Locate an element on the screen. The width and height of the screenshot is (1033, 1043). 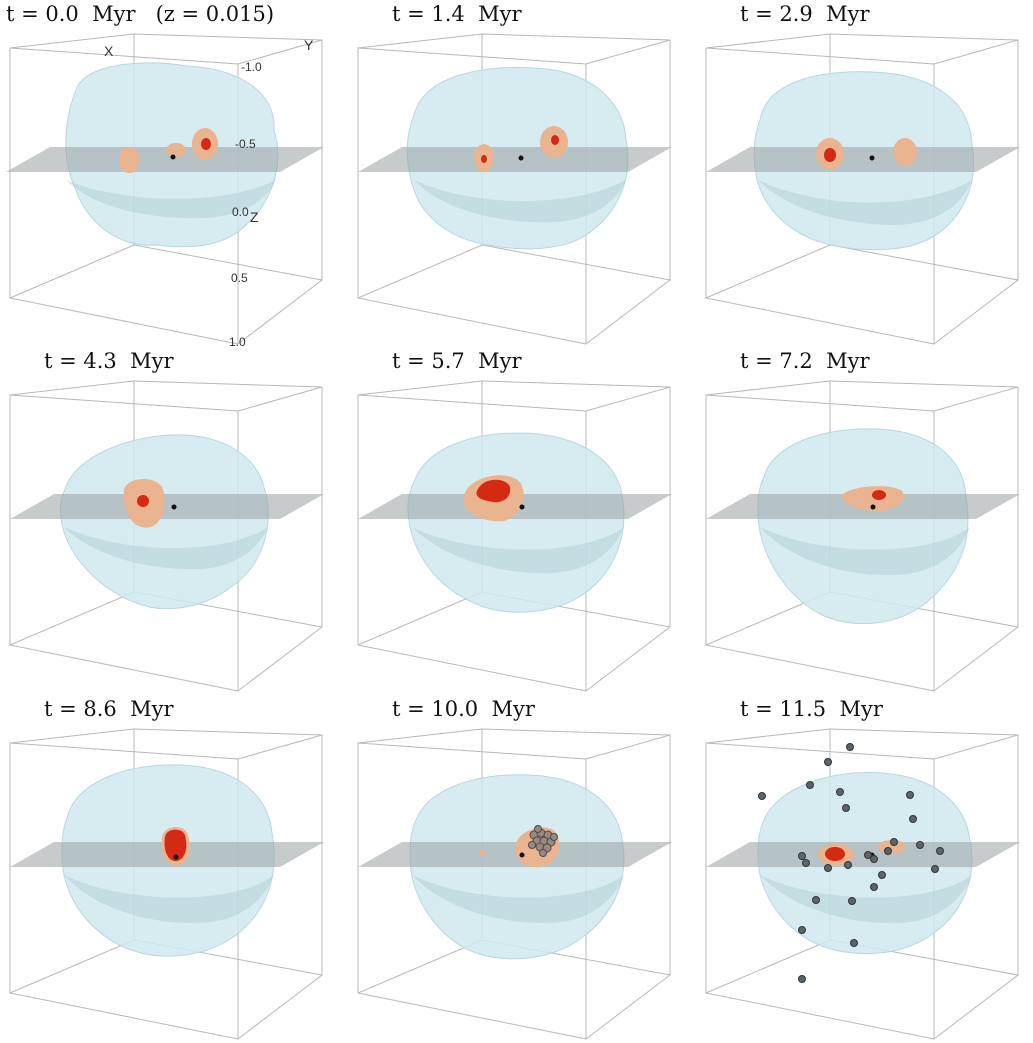
panel-9-render is located at coordinates (862, 884).